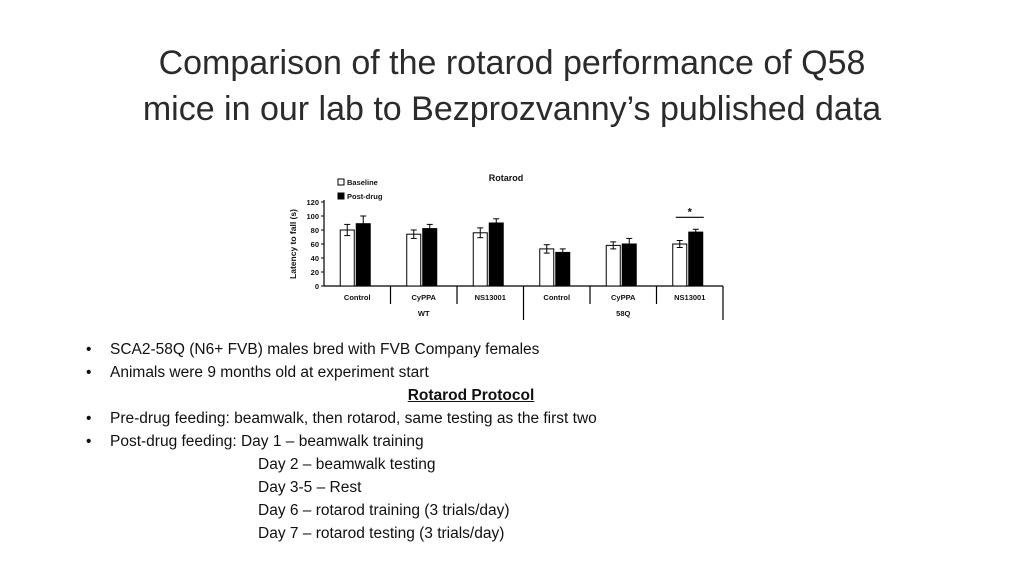 The image size is (1024, 576). What do you see at coordinates (506, 178) in the screenshot?
I see `chart-title: Rotarod` at bounding box center [506, 178].